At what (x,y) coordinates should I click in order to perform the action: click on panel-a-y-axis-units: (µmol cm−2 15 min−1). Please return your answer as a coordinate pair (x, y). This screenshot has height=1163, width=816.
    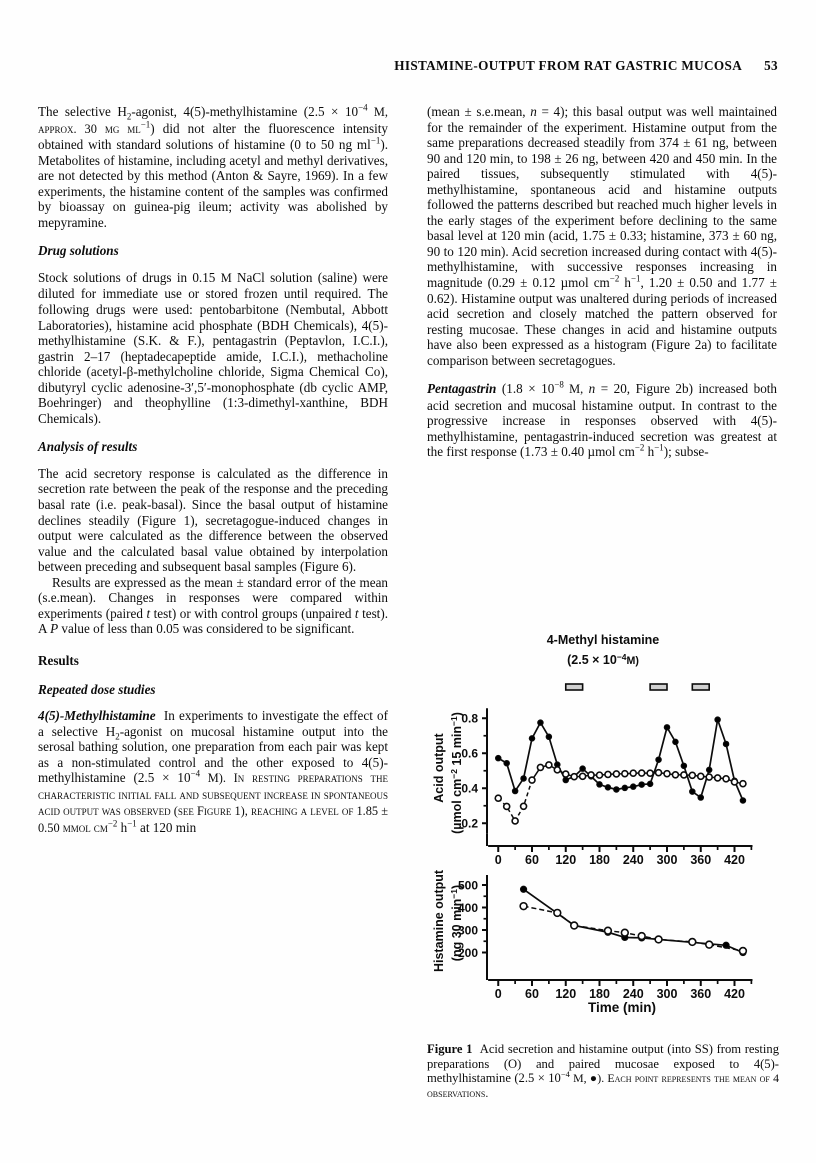
    Looking at the image, I should click on (456, 773).